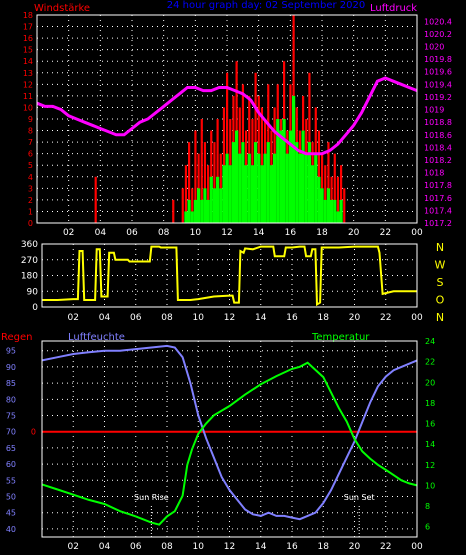 This screenshot has width=466, height=555. Describe the element at coordinates (28, 61) in the screenshot. I see `wind-tick-label: 14` at that location.